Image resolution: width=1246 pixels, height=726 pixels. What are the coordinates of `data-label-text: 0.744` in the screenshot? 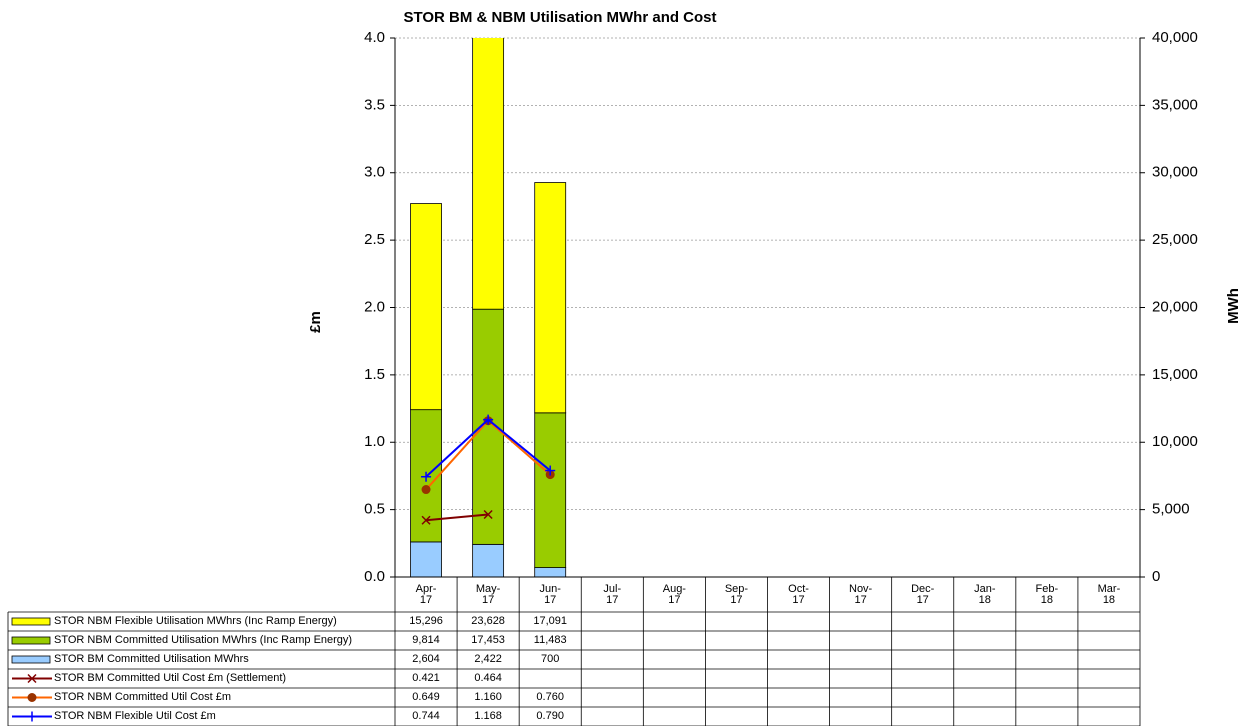 It's located at (426, 716).